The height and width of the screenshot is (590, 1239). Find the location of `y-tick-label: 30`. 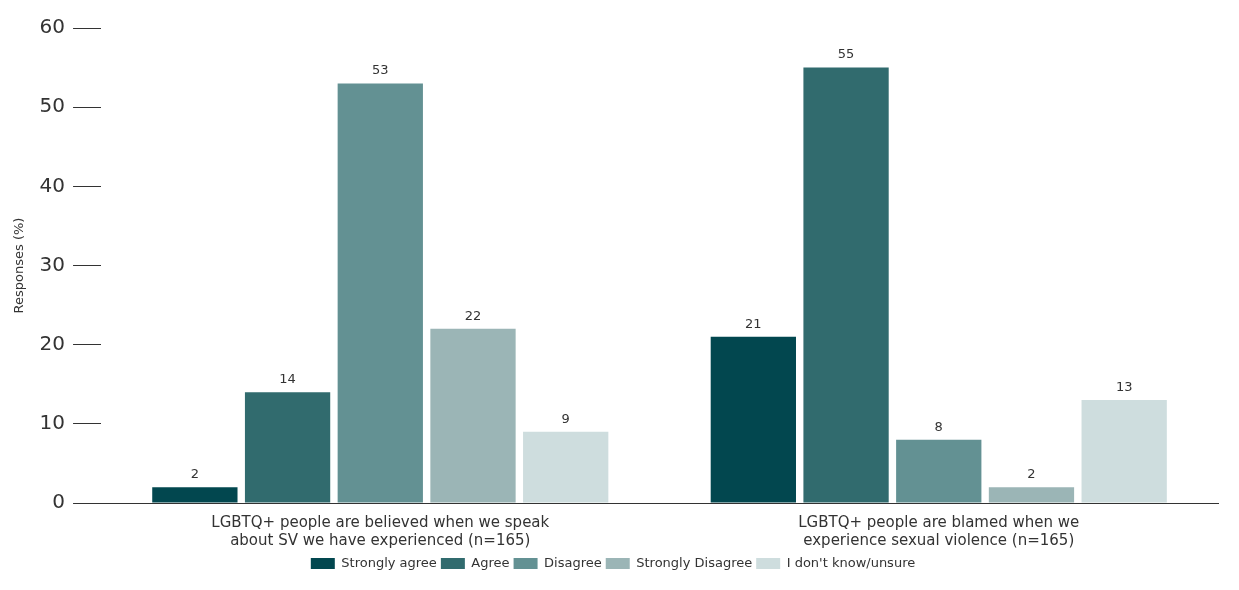

y-tick-label: 30 is located at coordinates (52, 263).